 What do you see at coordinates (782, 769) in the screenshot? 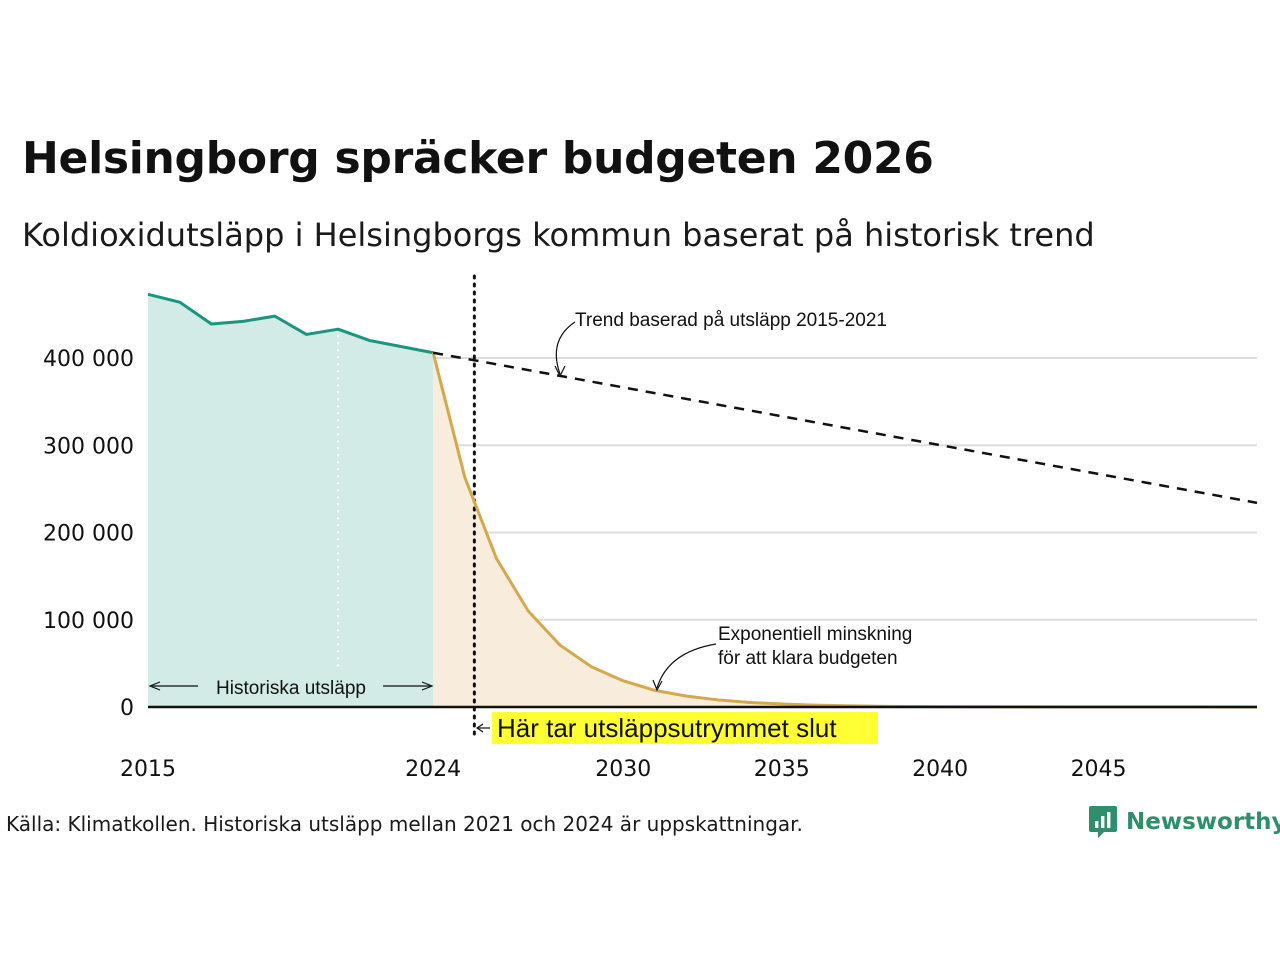
I see `x-tick-label: 2035` at bounding box center [782, 769].